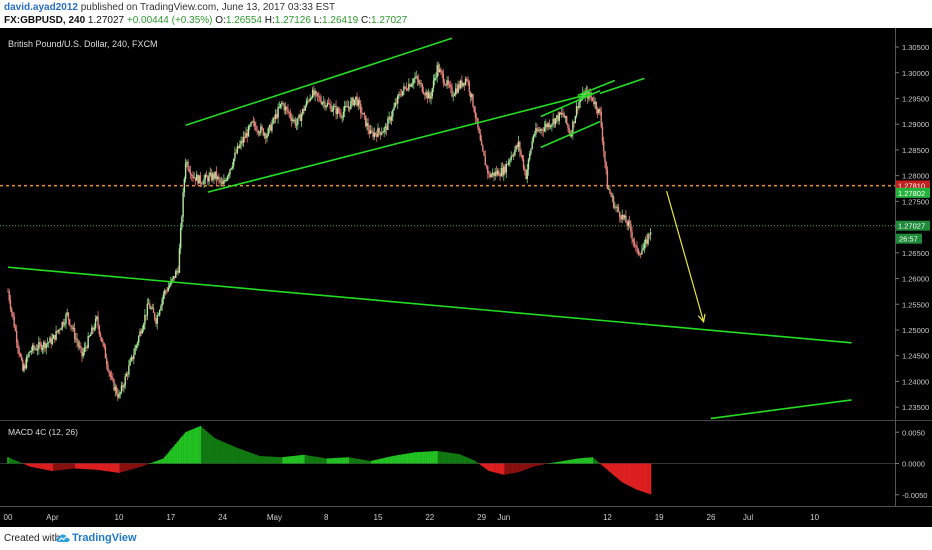 The image size is (932, 550). What do you see at coordinates (41, 7) in the screenshot?
I see `author-link: david.ayad2012` at bounding box center [41, 7].